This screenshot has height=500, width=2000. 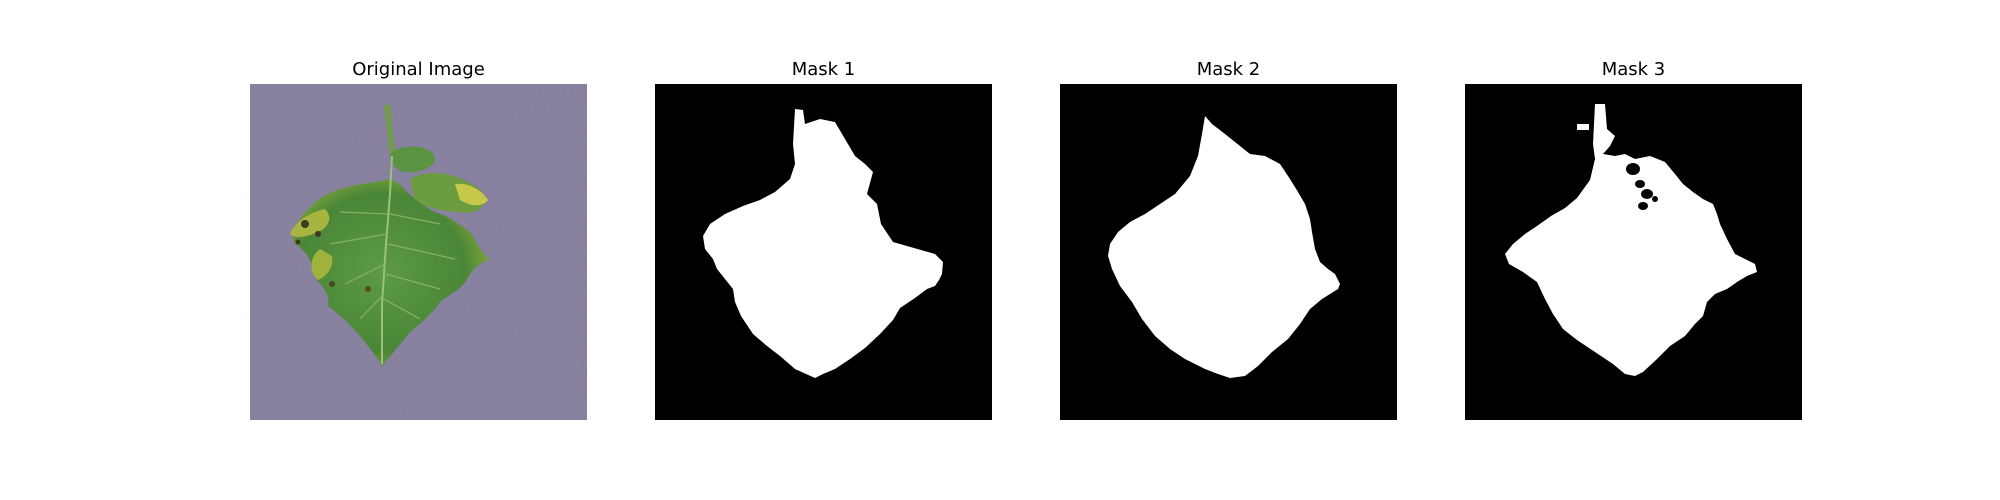 I want to click on mask-2-image, so click(x=1228, y=252).